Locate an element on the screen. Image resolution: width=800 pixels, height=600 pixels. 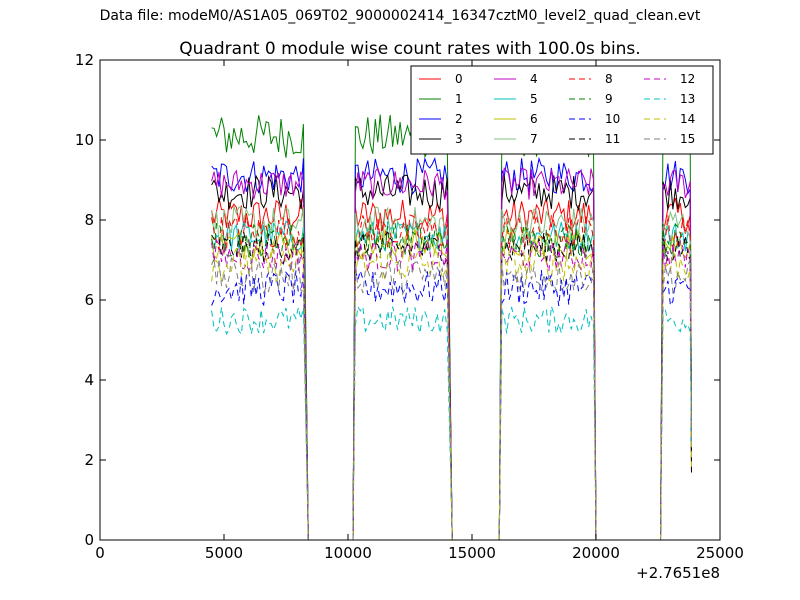
x-tick-label: 10000 is located at coordinates (348, 553).